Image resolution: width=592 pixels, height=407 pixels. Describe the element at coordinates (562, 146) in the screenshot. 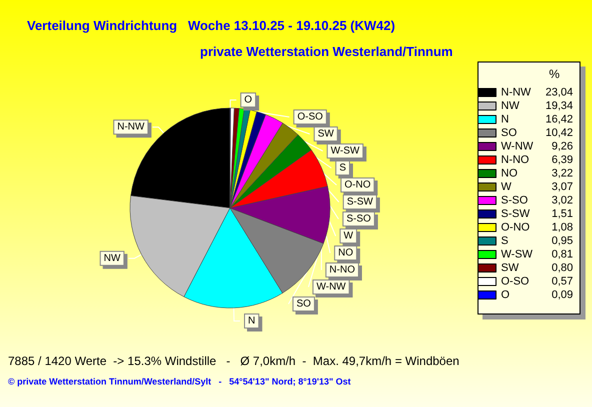

I see `data-label: 9,26` at that location.